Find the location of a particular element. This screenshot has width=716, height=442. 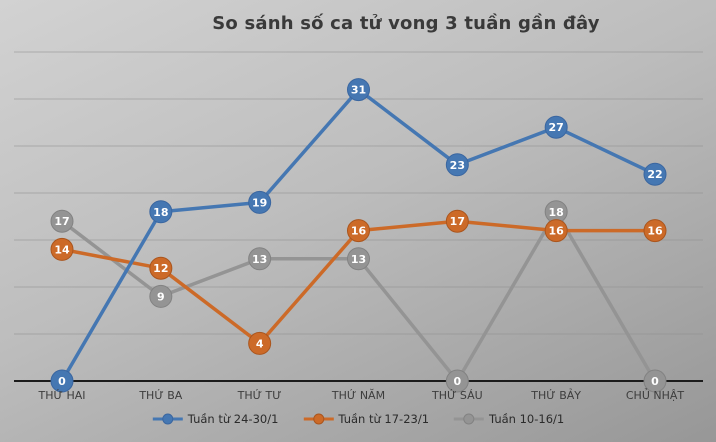

data-point-label: 27 is located at coordinates (556, 127).